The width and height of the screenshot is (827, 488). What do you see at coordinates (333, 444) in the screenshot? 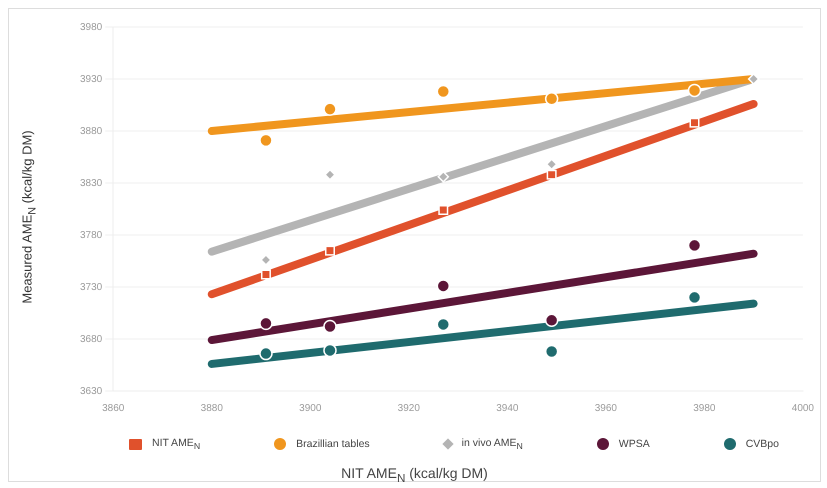
I see `legend-label: Brazillian tables` at bounding box center [333, 444].